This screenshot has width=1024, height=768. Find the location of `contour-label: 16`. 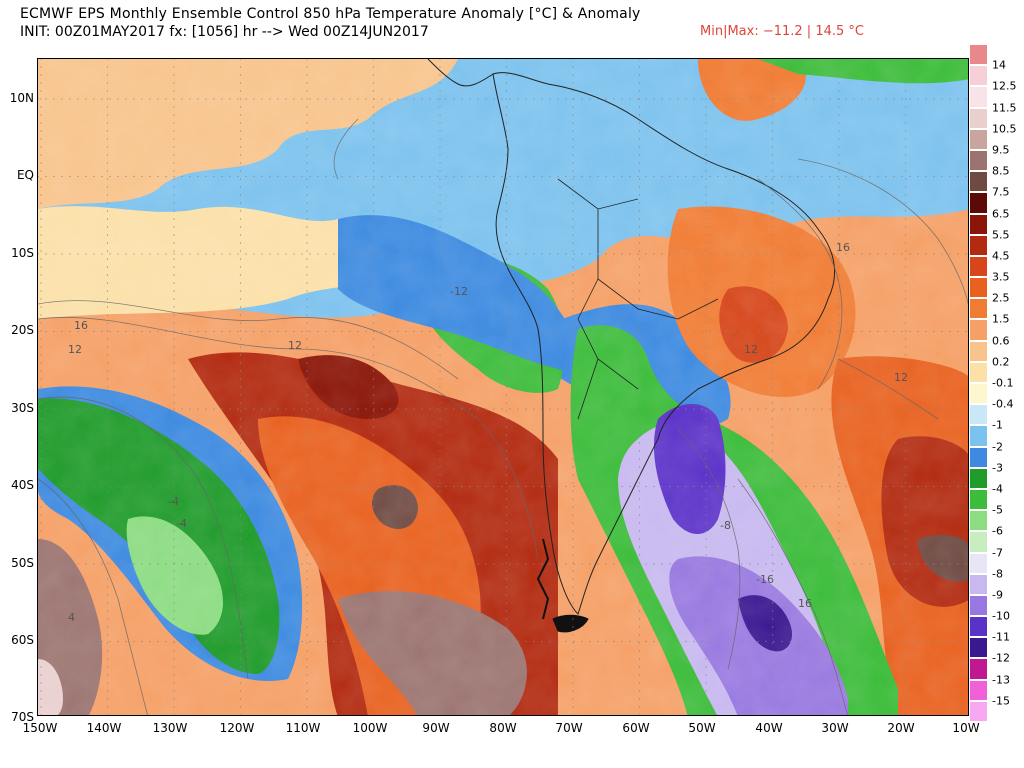

contour-label: 16 is located at coordinates (805, 603).